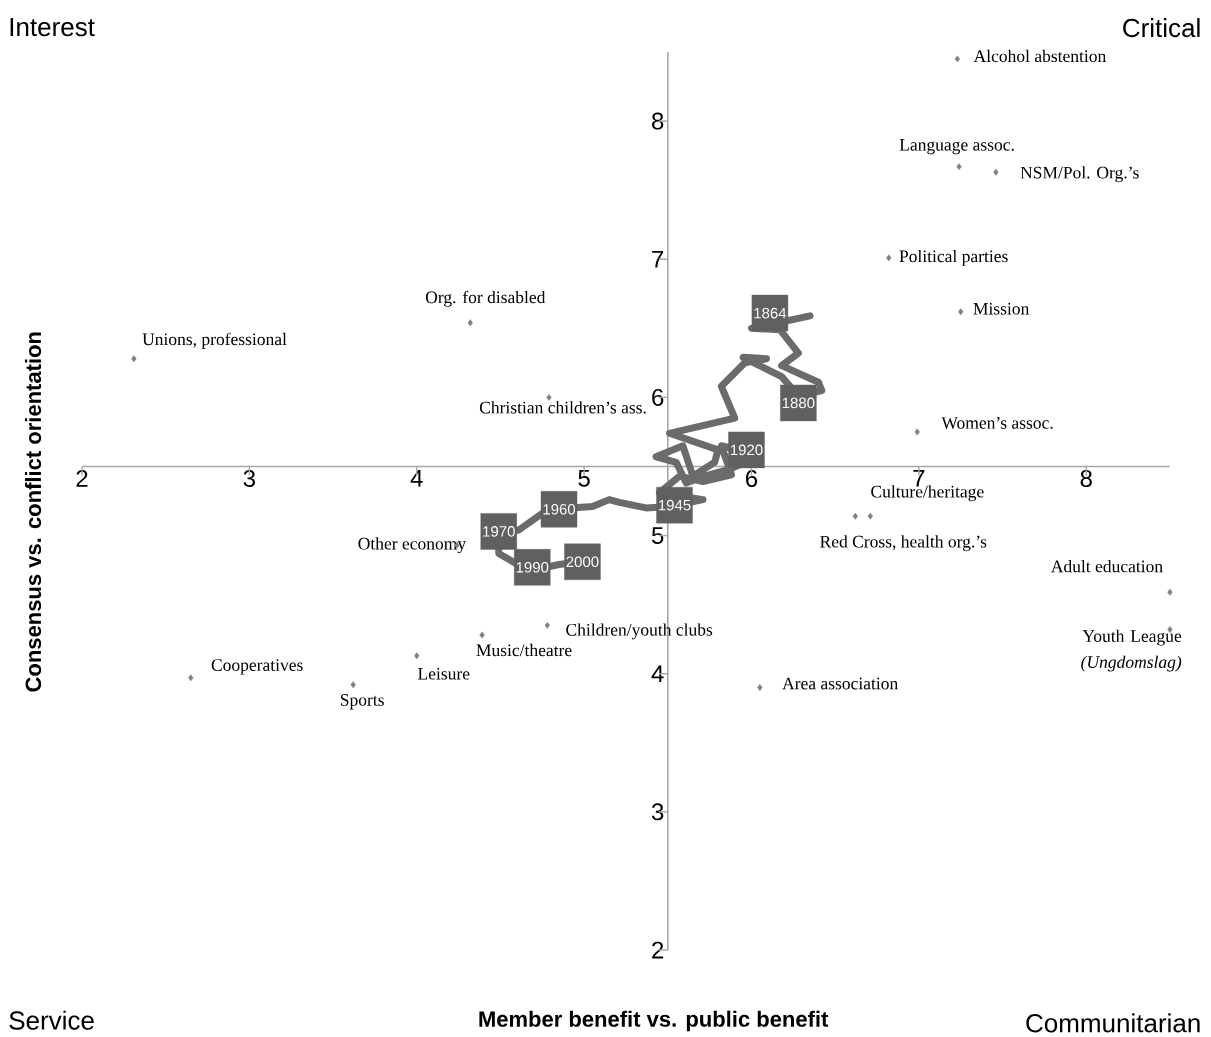 The image size is (1211, 1037). I want to click on annotation: 1990, so click(532, 567).